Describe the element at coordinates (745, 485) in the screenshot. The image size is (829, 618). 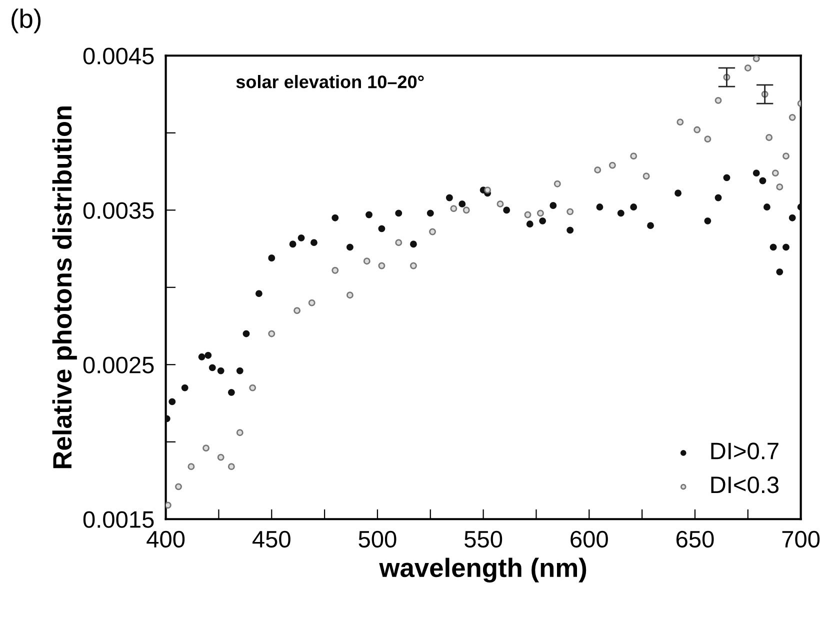
I see `legend-label: DI<0.3` at that location.